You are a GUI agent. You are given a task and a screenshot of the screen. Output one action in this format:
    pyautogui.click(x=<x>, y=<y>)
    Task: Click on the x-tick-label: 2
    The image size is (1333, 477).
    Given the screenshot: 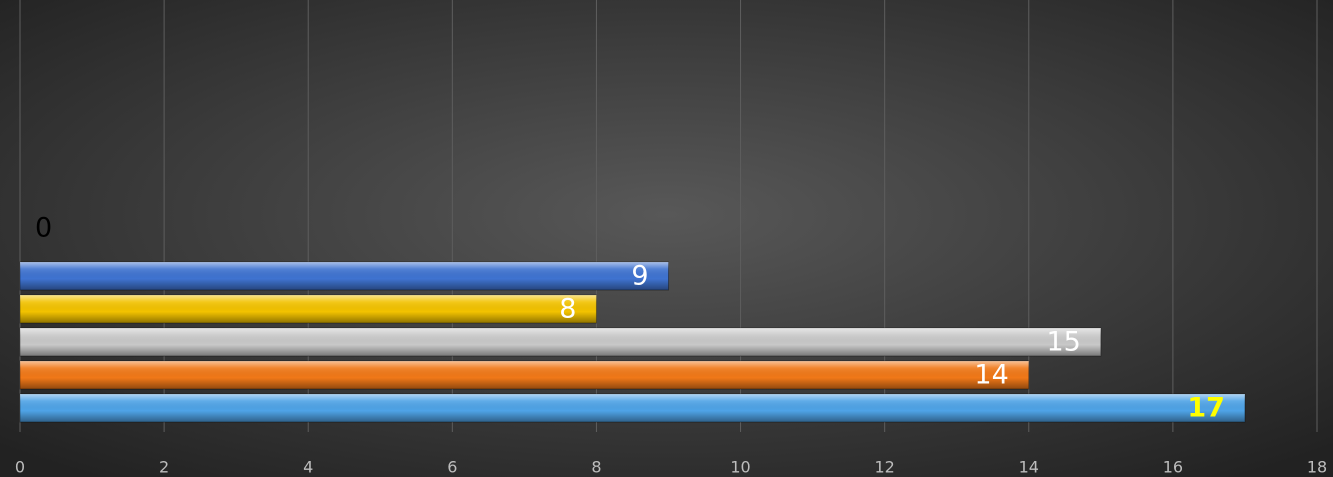 What is the action you would take?
    pyautogui.click(x=164, y=467)
    